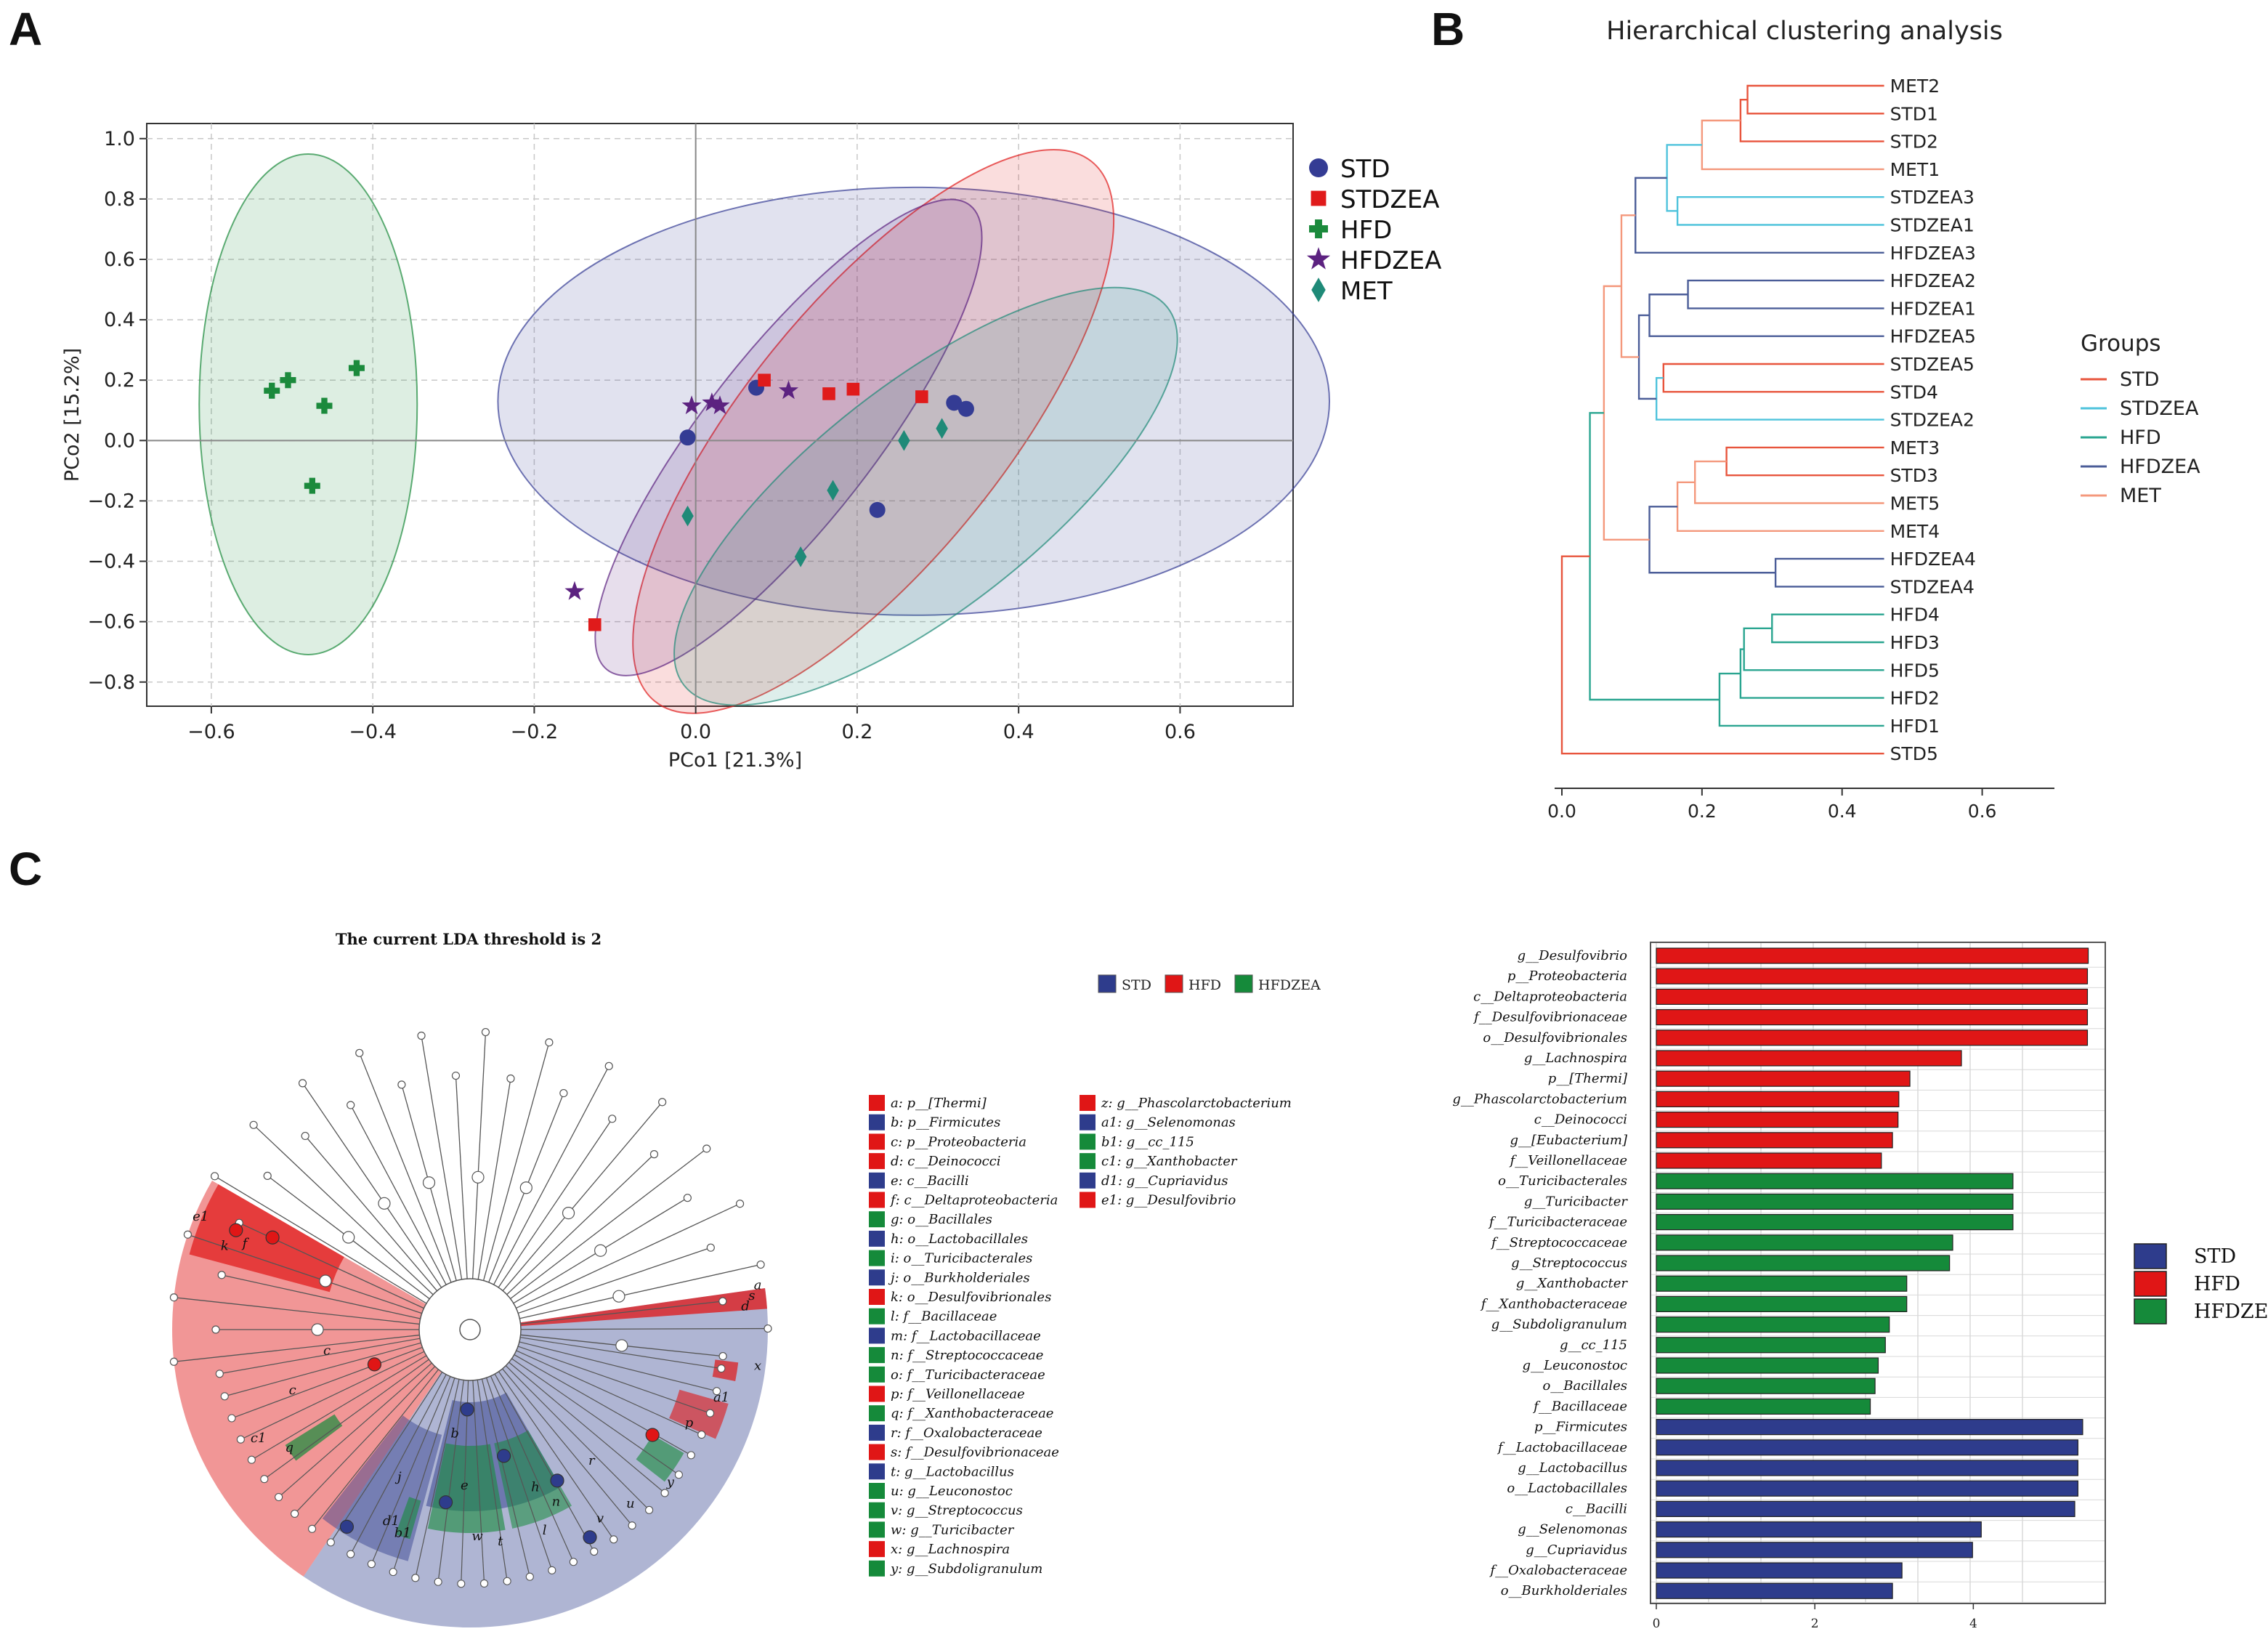 This screenshot has width=2268, height=1642. I want to click on cladogram-legend: STD HFD HFDZEA, so click(1209, 983).